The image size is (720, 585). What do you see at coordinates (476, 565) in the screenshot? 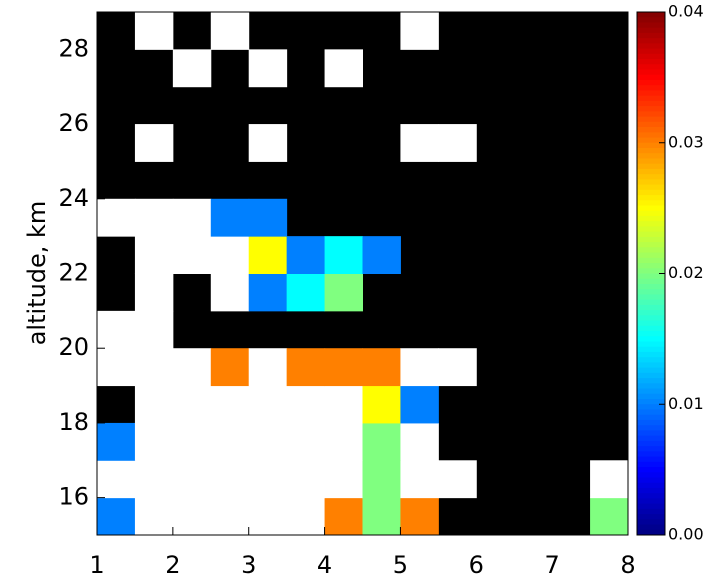
I see `x-tick-label: 6` at bounding box center [476, 565].